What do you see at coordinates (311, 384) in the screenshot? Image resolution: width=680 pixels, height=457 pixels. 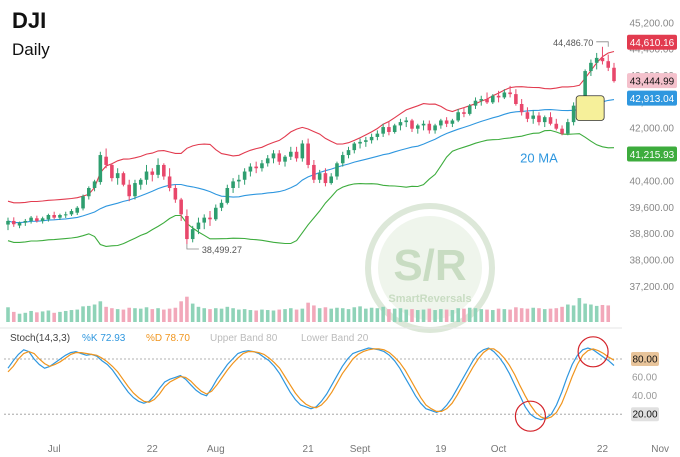 I see `stoch-k-line` at bounding box center [311, 384].